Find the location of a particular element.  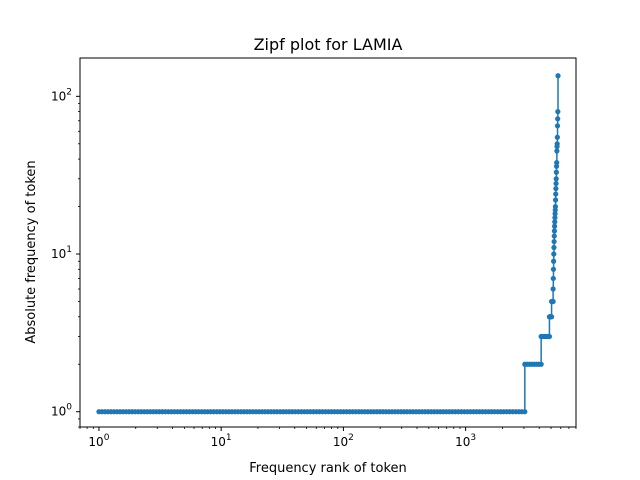

y-axis-label: Absolute frequency of token is located at coordinates (31, 251).